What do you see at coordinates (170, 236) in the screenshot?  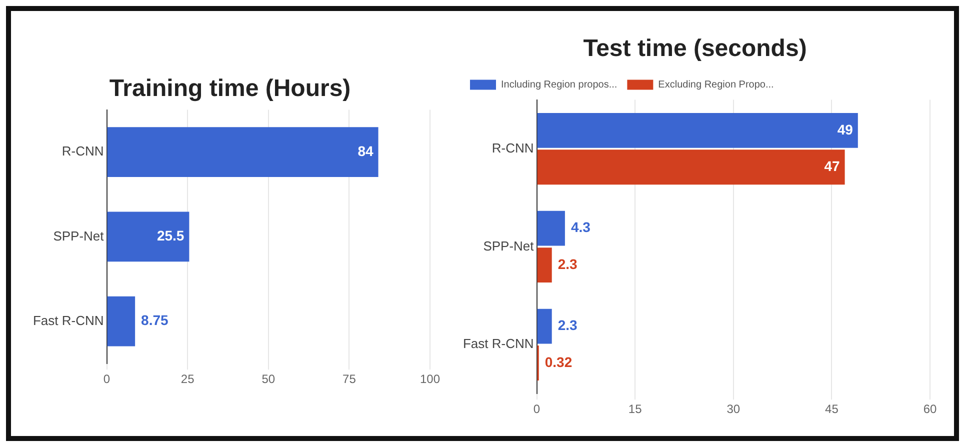 I see `data-label: 25.5` at bounding box center [170, 236].